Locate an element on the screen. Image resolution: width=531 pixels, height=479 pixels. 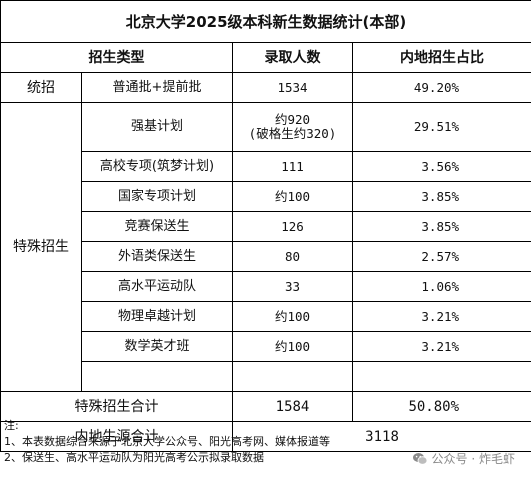
row-share: 49.20% is located at coordinates (441, 87).